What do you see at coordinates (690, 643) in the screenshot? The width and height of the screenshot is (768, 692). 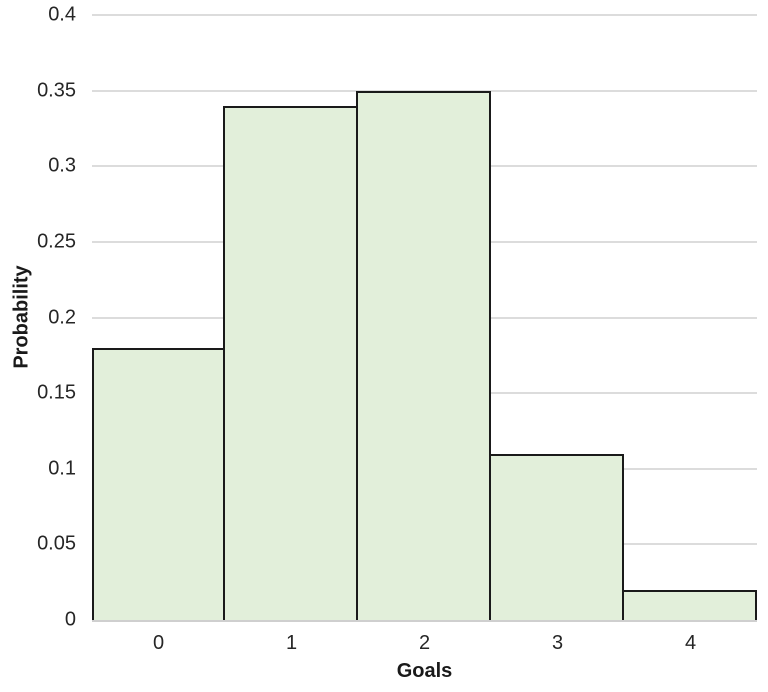 I see `x-tick-label: 4` at bounding box center [690, 643].